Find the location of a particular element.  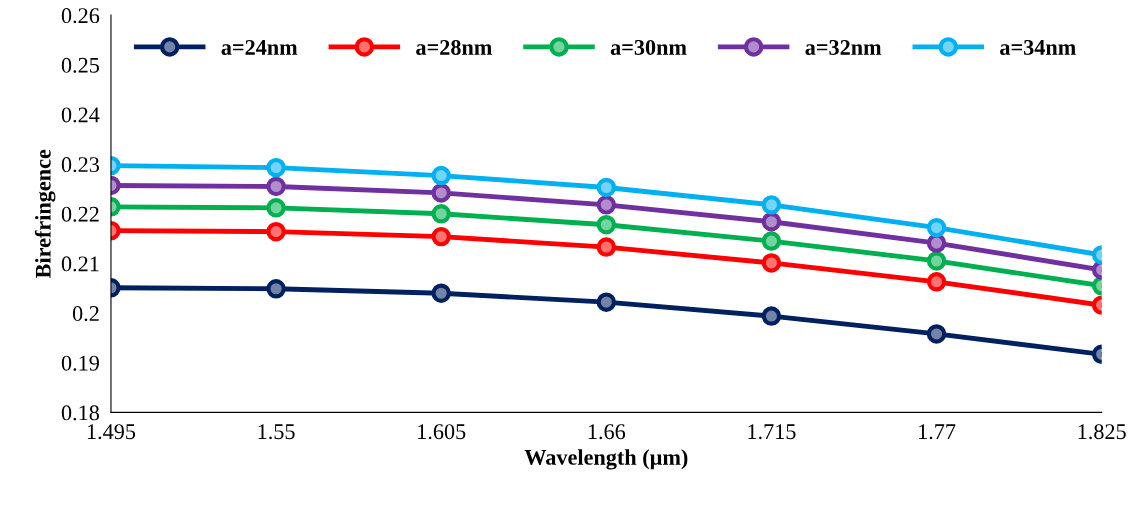

y-tick-label: 0.21 is located at coordinates (80, 264).